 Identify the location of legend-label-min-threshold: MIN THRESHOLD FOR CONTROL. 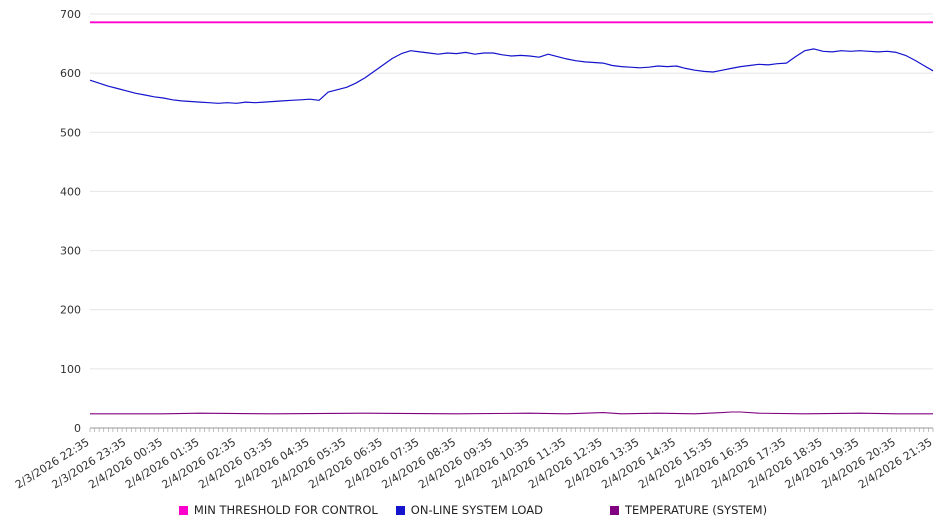
(285, 510).